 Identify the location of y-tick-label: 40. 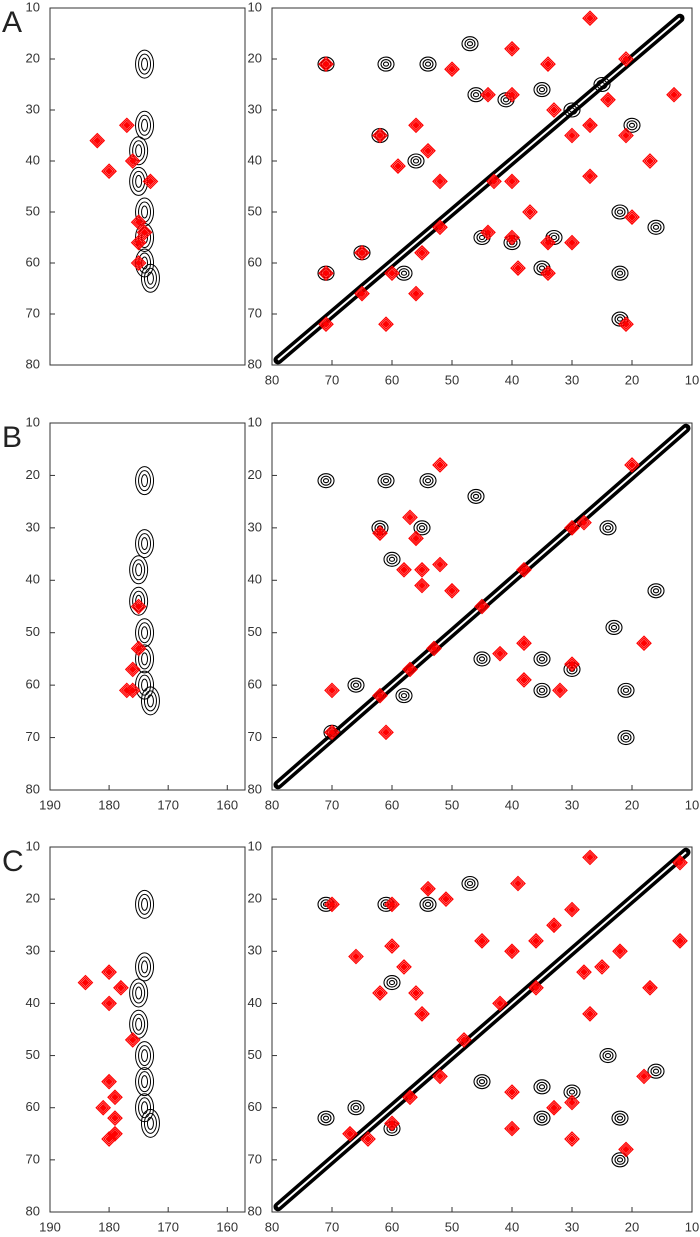
(255, 1002).